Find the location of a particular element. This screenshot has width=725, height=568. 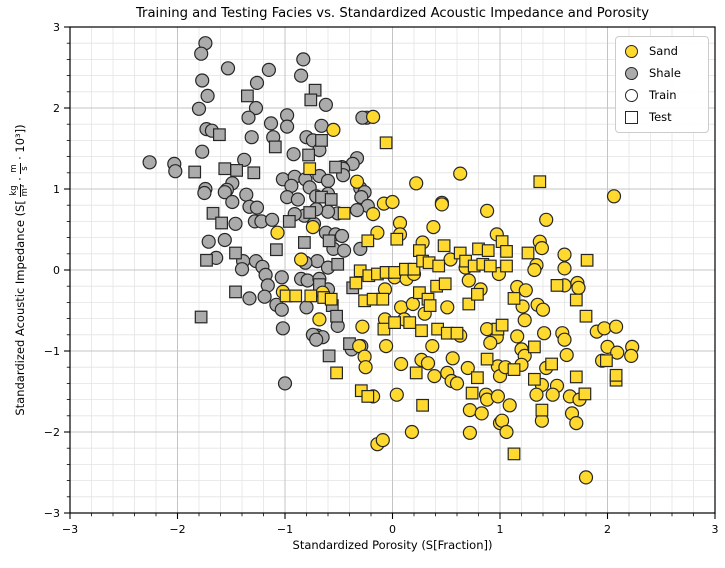

x-tick-label: −3 is located at coordinates (70, 529).